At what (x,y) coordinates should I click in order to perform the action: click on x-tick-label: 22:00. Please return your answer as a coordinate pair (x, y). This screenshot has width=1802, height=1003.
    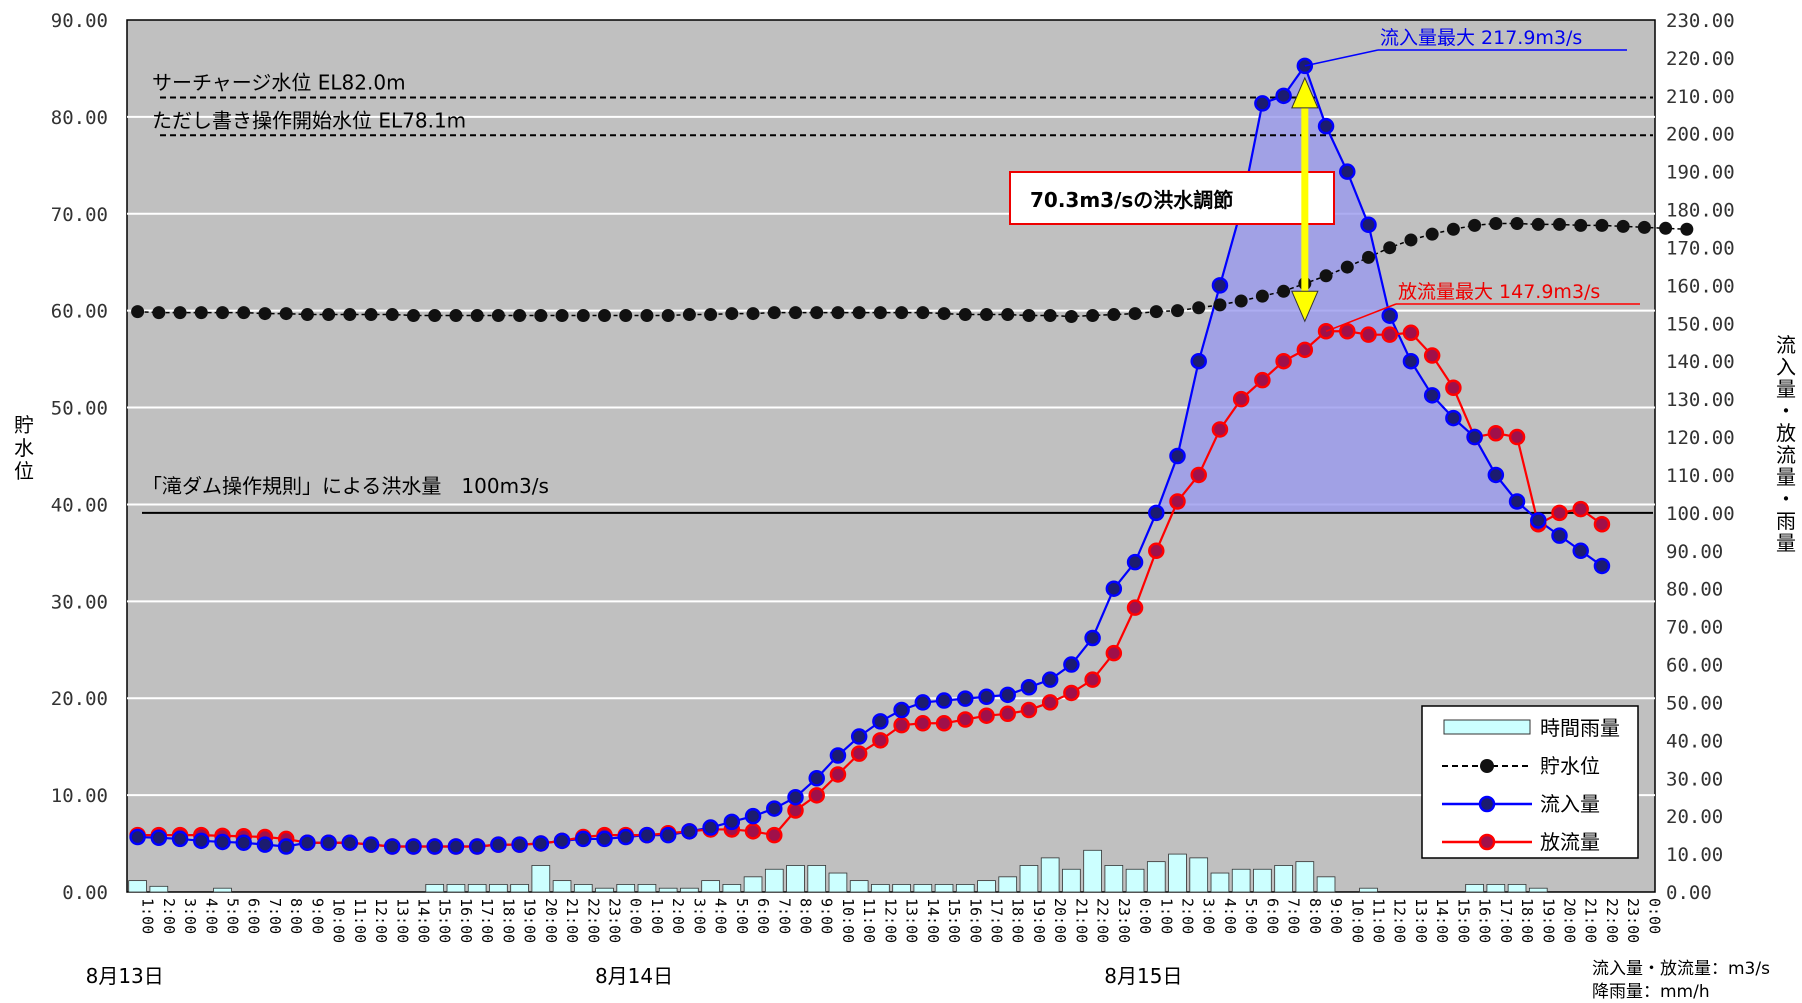
    Looking at the image, I should click on (1612, 920).